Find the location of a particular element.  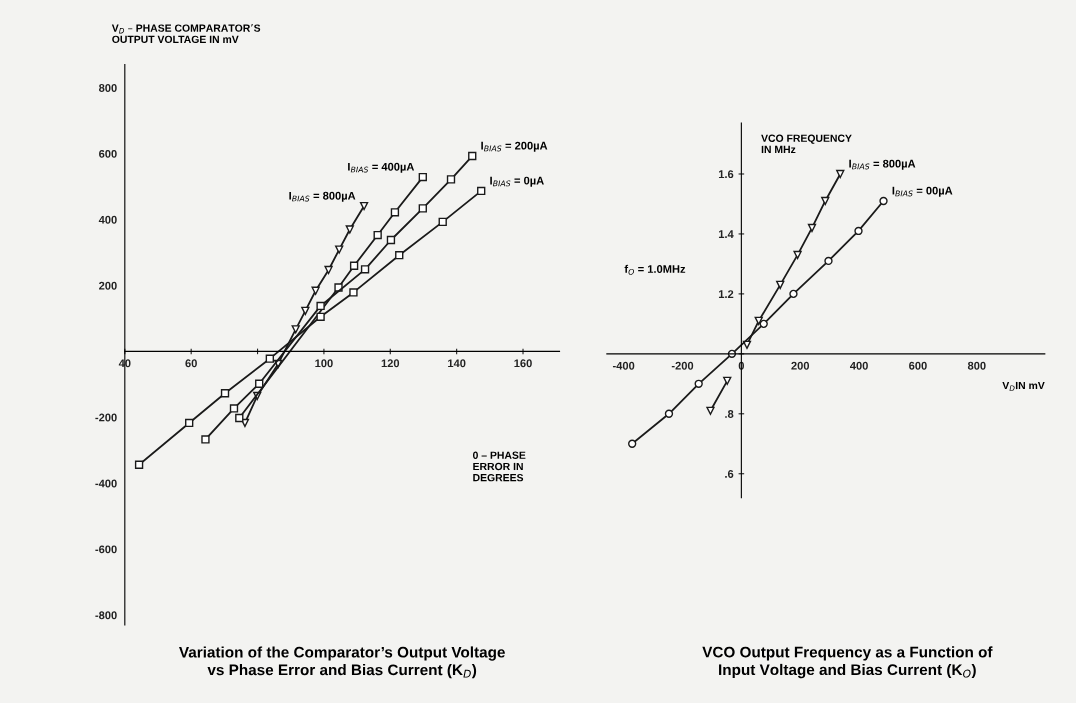

y-tick-label: 1.6 is located at coordinates (726, 174).